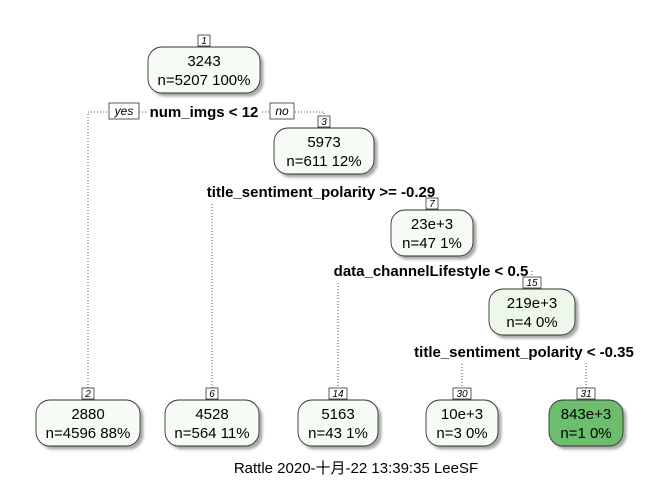 This screenshot has width=672, height=480. Describe the element at coordinates (211, 414) in the screenshot. I see `node-value: 4528` at that location.